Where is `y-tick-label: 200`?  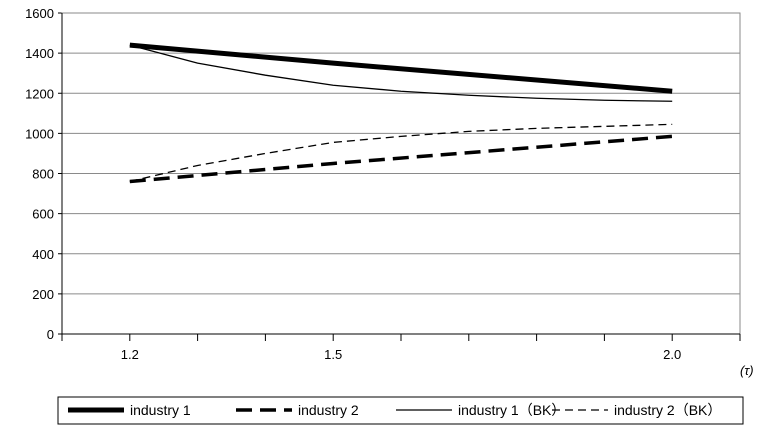 y-tick-label: 200 is located at coordinates (43, 294).